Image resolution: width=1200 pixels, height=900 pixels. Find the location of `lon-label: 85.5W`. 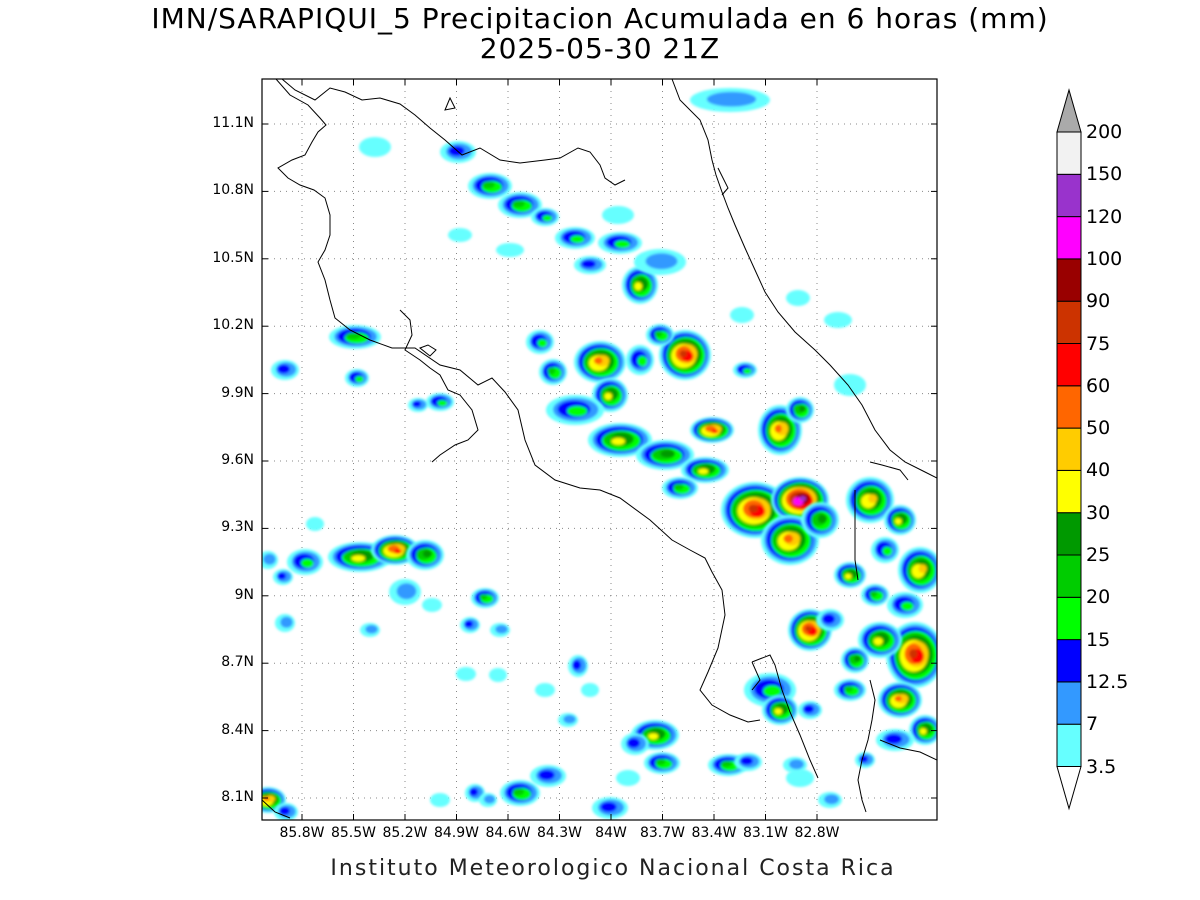

lon-label: 85.5W is located at coordinates (353, 833).